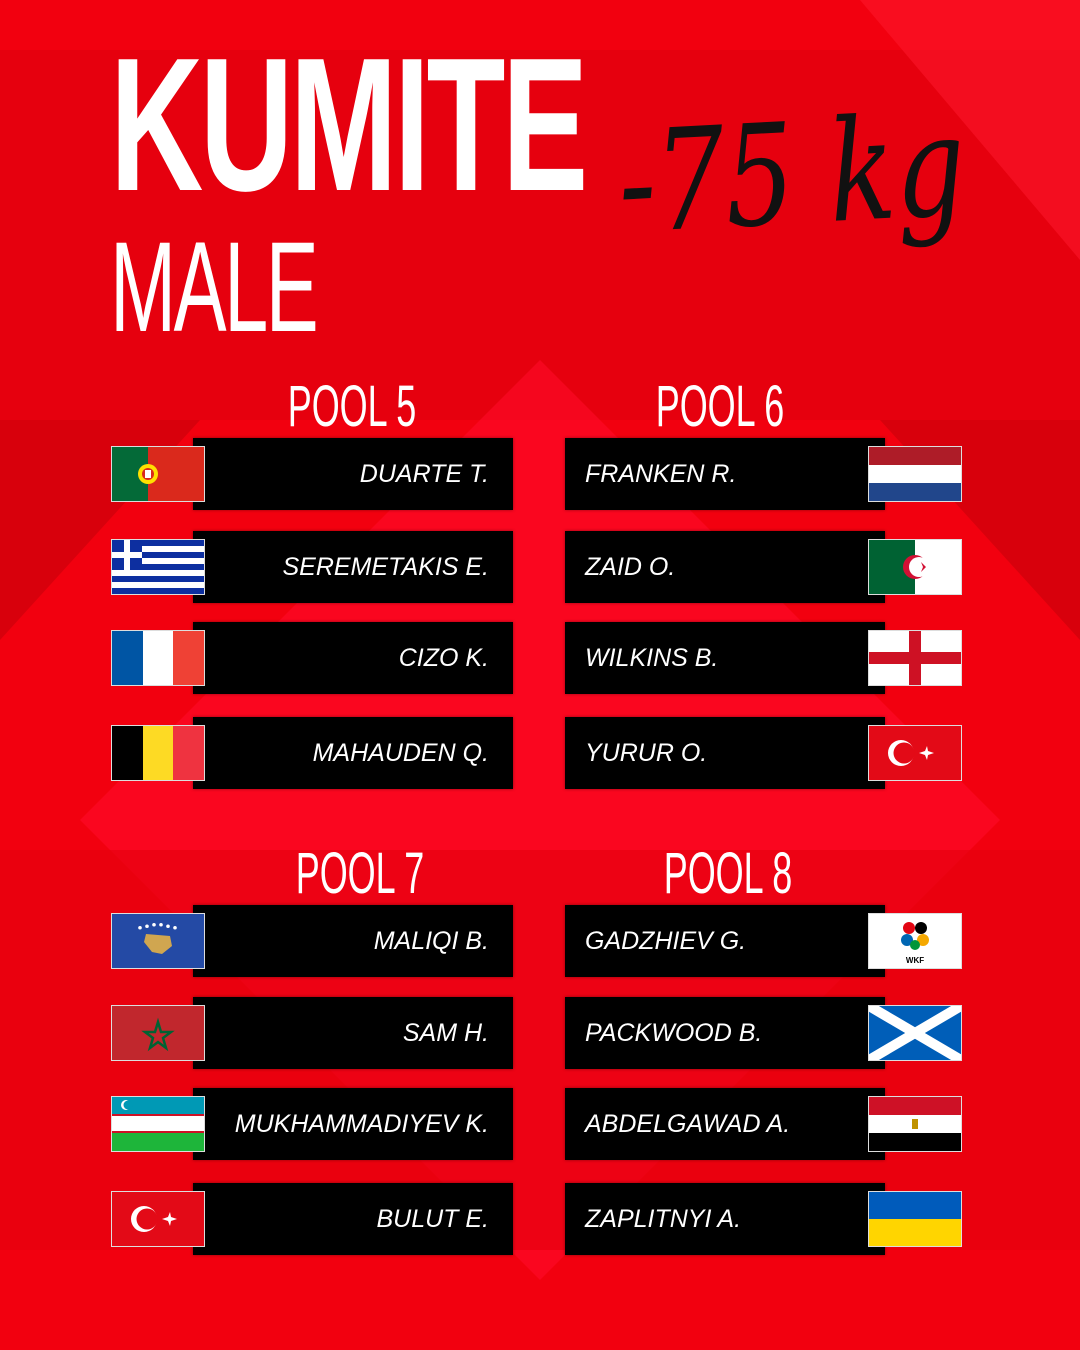  What do you see at coordinates (915, 960) in the screenshot?
I see `wkf-logo-text: WKF` at bounding box center [915, 960].